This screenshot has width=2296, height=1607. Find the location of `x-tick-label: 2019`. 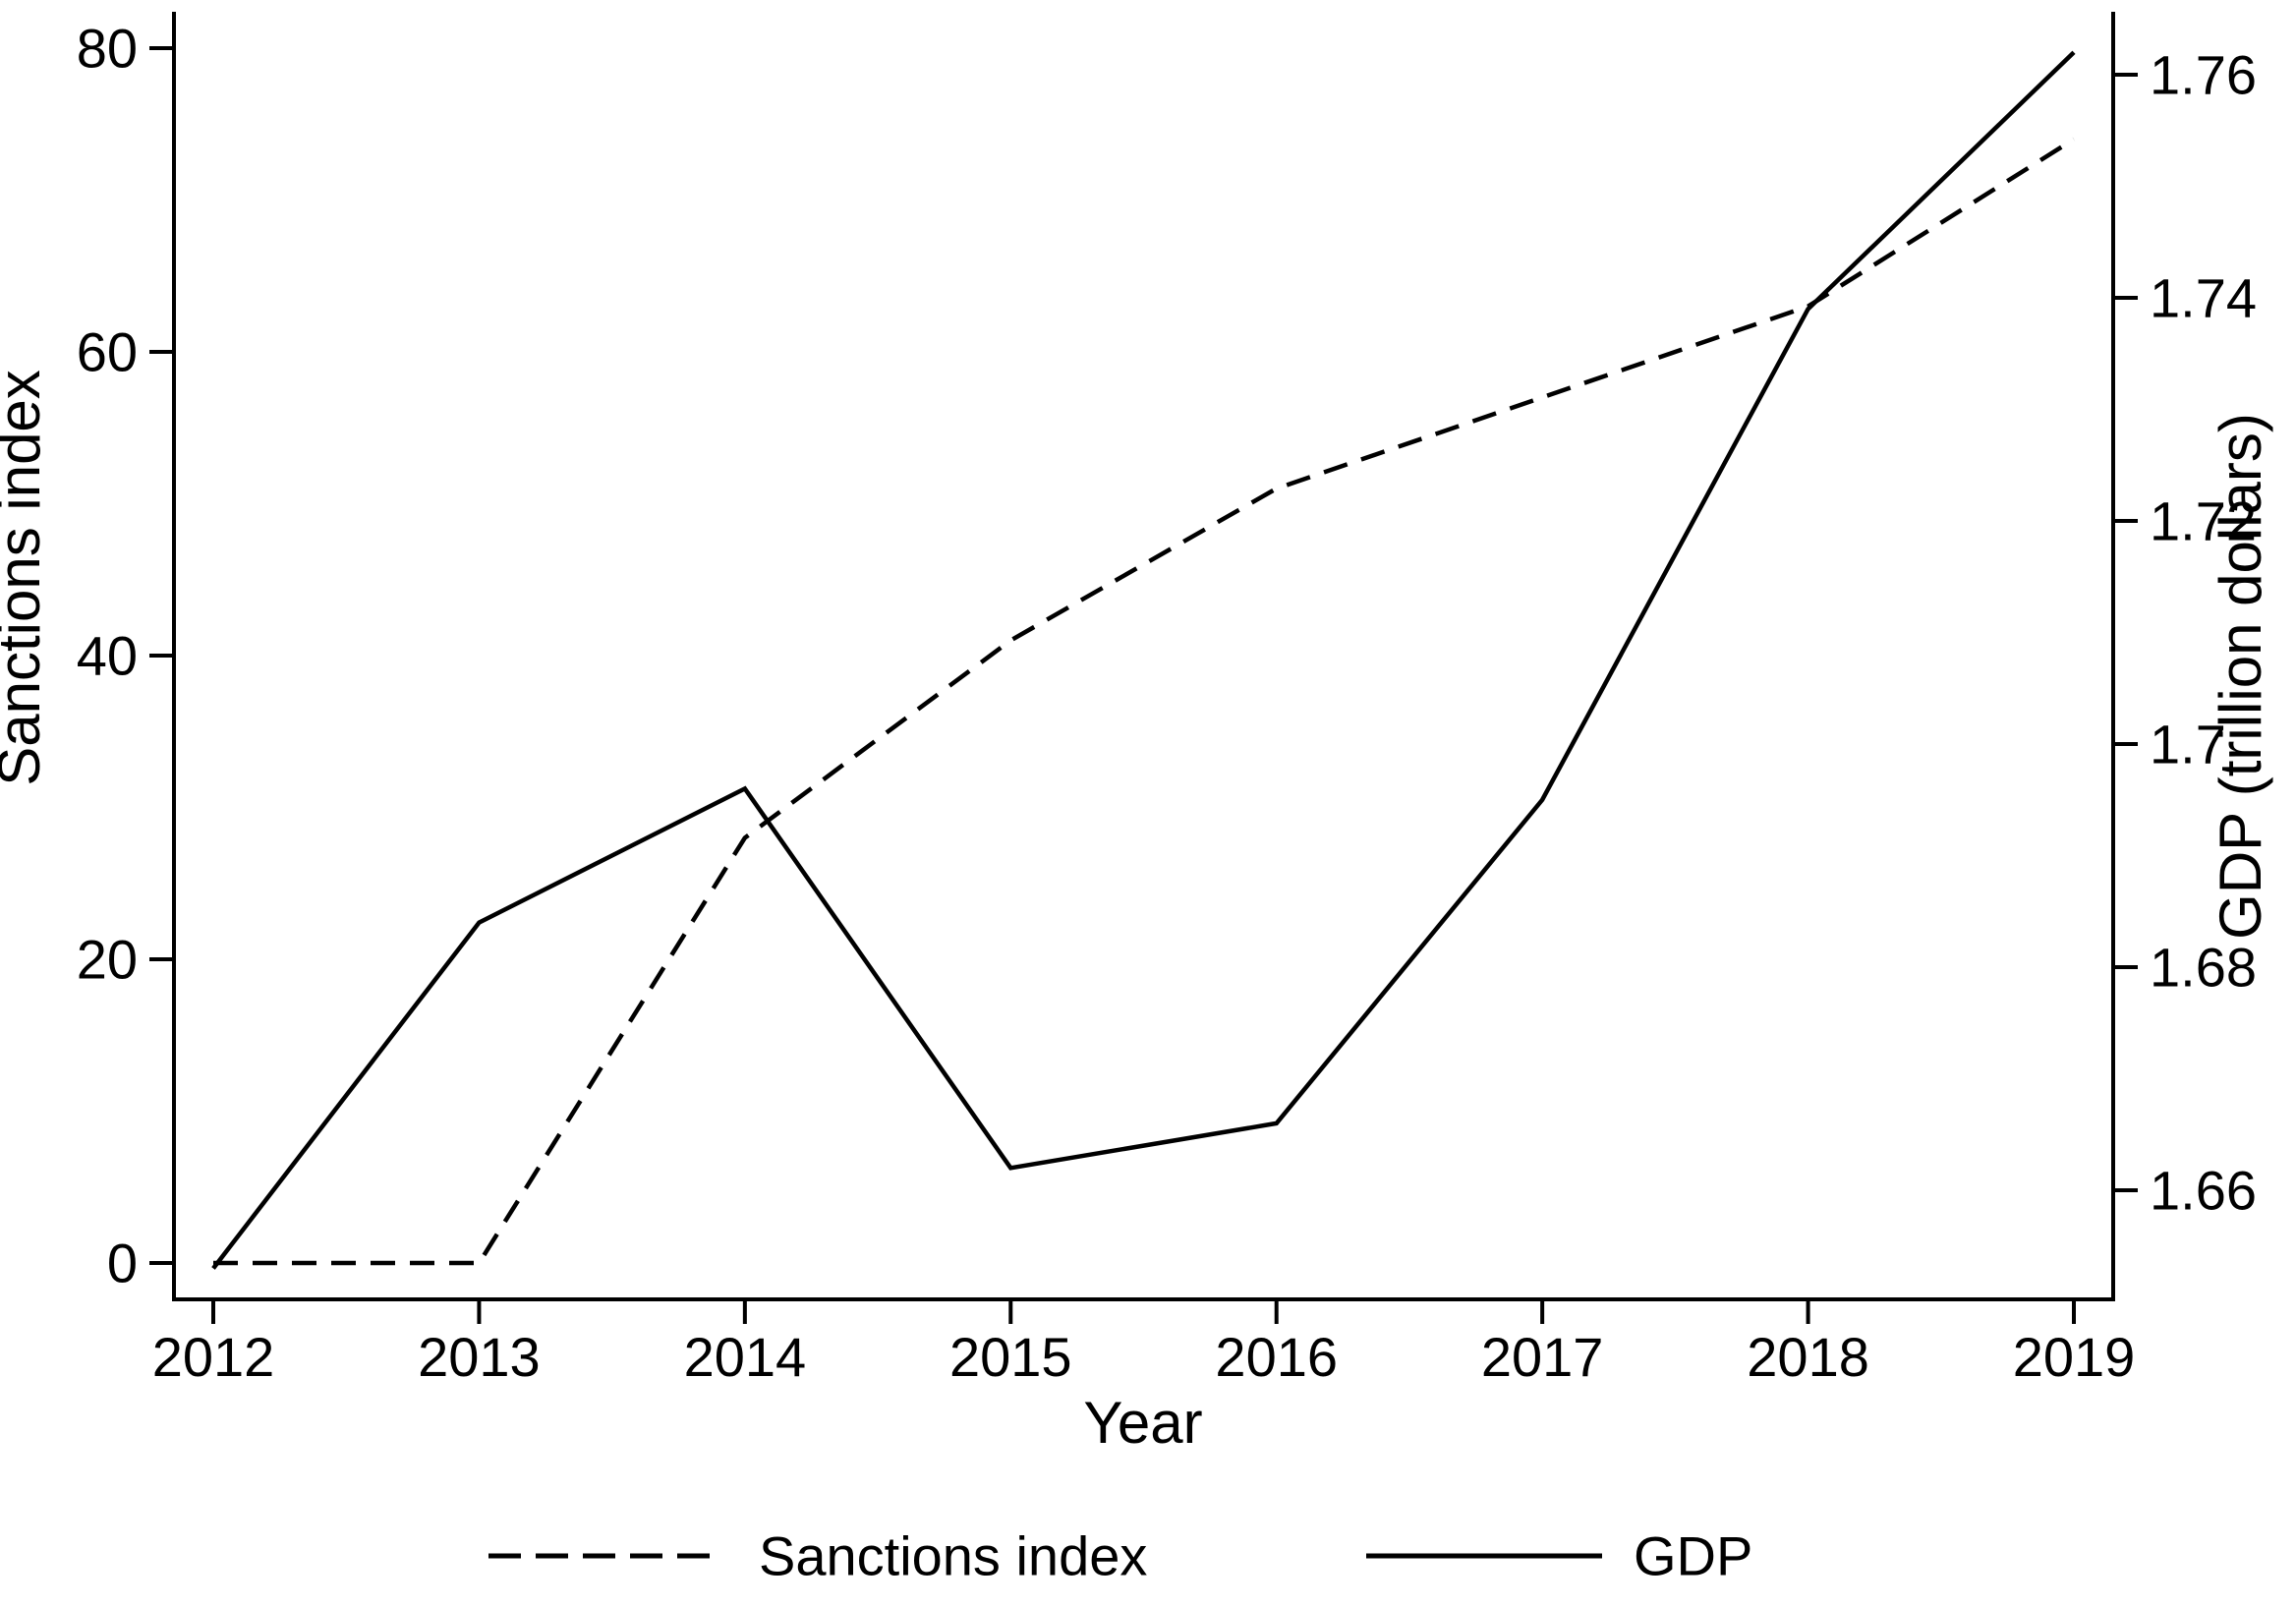

x-tick-label: 2019 is located at coordinates (2074, 1357).